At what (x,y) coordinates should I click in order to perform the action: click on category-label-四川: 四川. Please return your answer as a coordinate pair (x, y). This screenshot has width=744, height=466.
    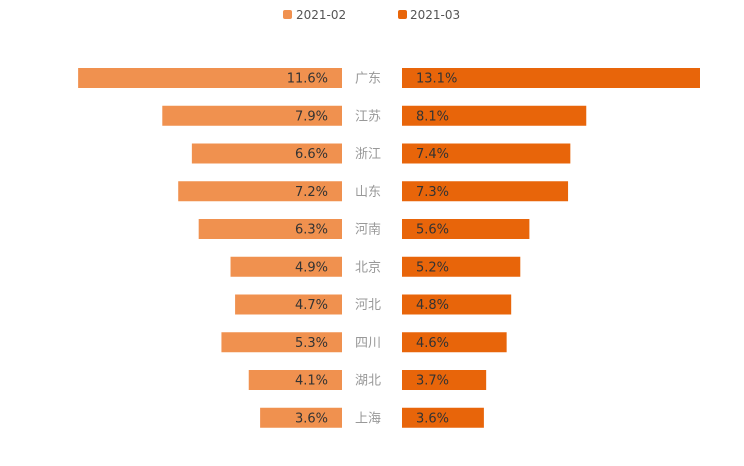
    Looking at the image, I should click on (368, 343).